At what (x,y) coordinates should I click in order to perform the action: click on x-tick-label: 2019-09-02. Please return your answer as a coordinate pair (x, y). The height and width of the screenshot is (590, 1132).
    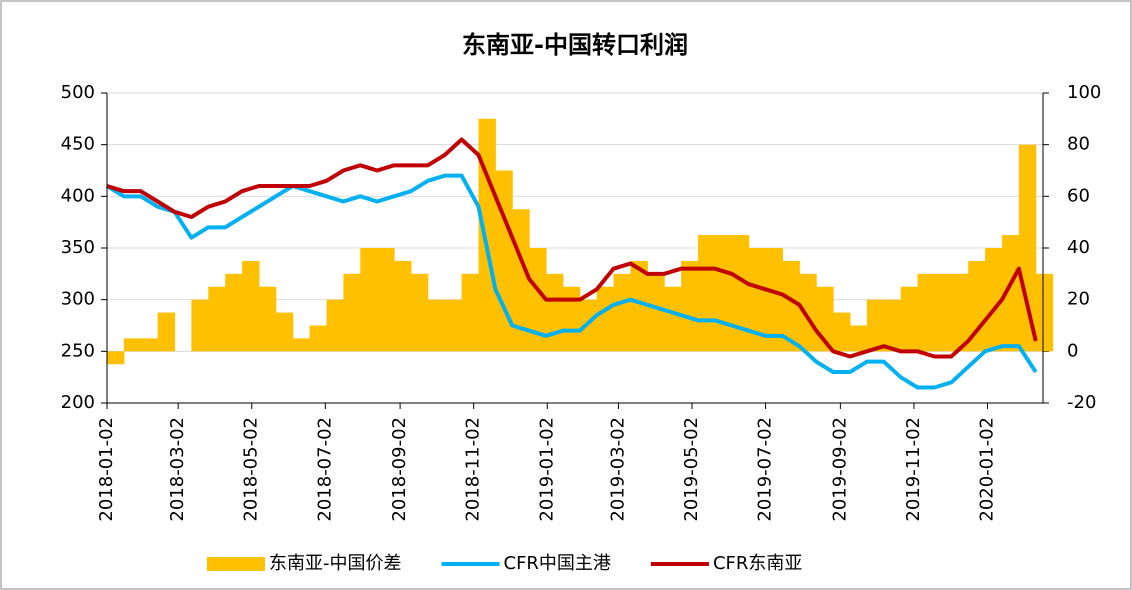
    Looking at the image, I should click on (839, 469).